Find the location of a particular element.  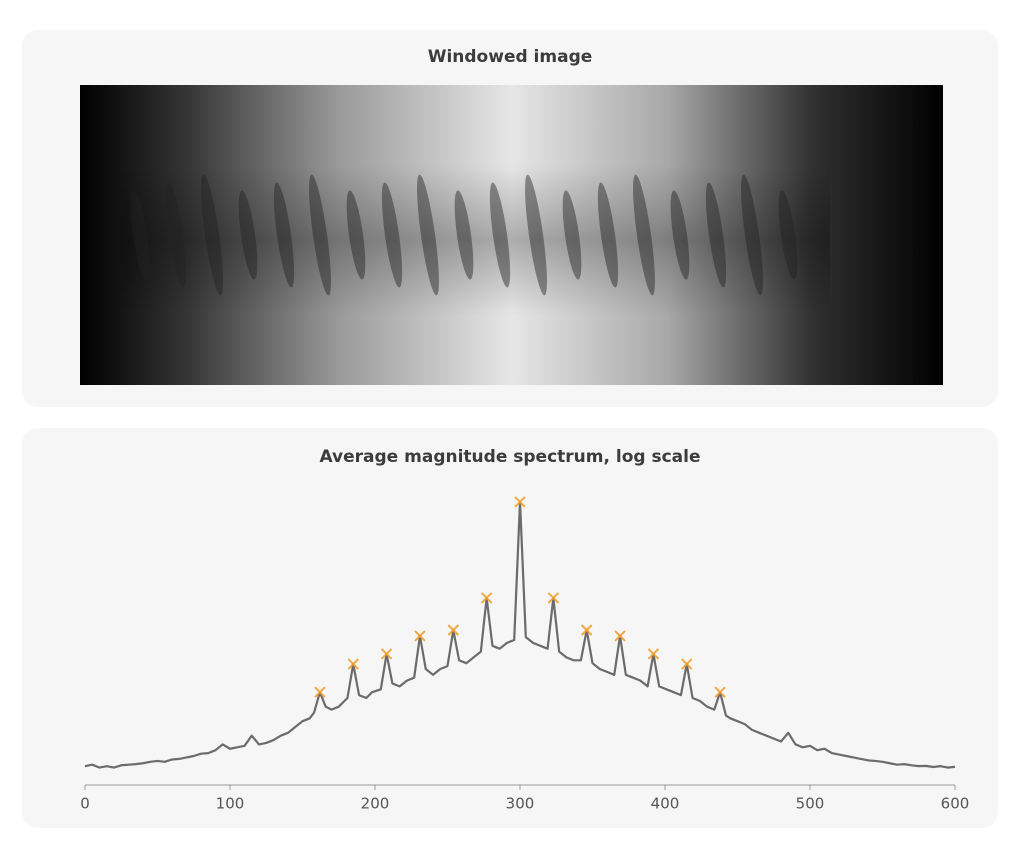

x-tick-label: 200 is located at coordinates (375, 804).